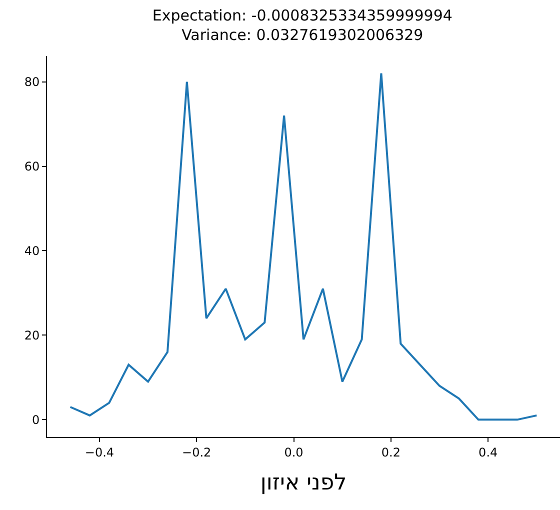  What do you see at coordinates (32, 335) in the screenshot?
I see `y-tick-label: 20` at bounding box center [32, 335].